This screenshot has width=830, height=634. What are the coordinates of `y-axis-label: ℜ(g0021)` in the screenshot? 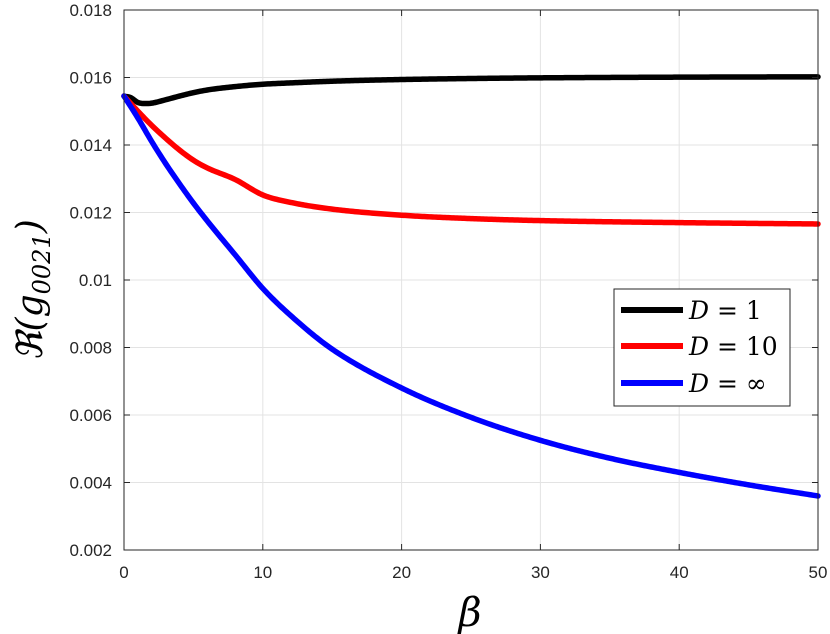 It's located at (33, 290).